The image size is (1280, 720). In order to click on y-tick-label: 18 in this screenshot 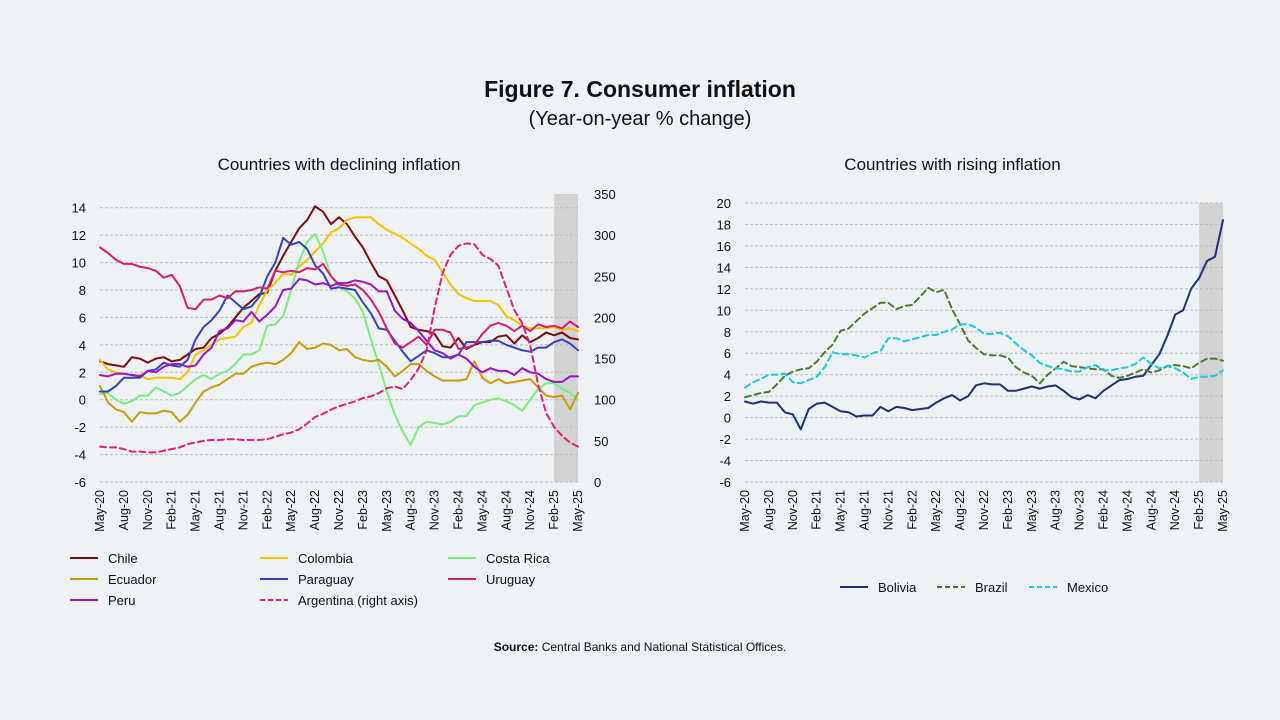, I will do `click(724, 224)`.